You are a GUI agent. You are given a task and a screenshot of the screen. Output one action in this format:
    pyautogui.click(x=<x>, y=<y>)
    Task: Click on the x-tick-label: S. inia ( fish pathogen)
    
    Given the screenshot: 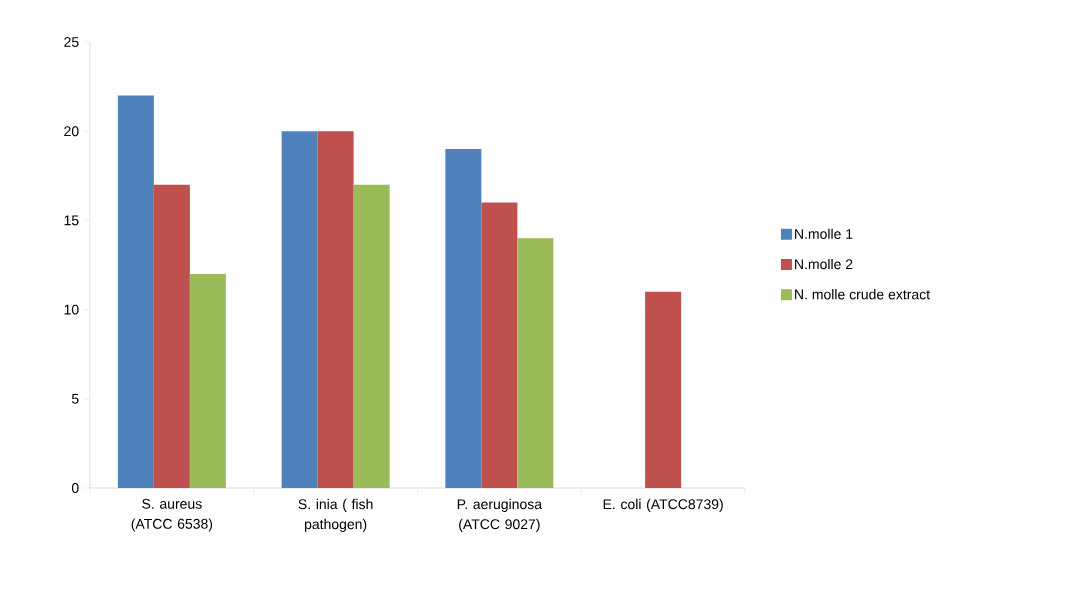 What is the action you would take?
    pyautogui.click(x=335, y=515)
    